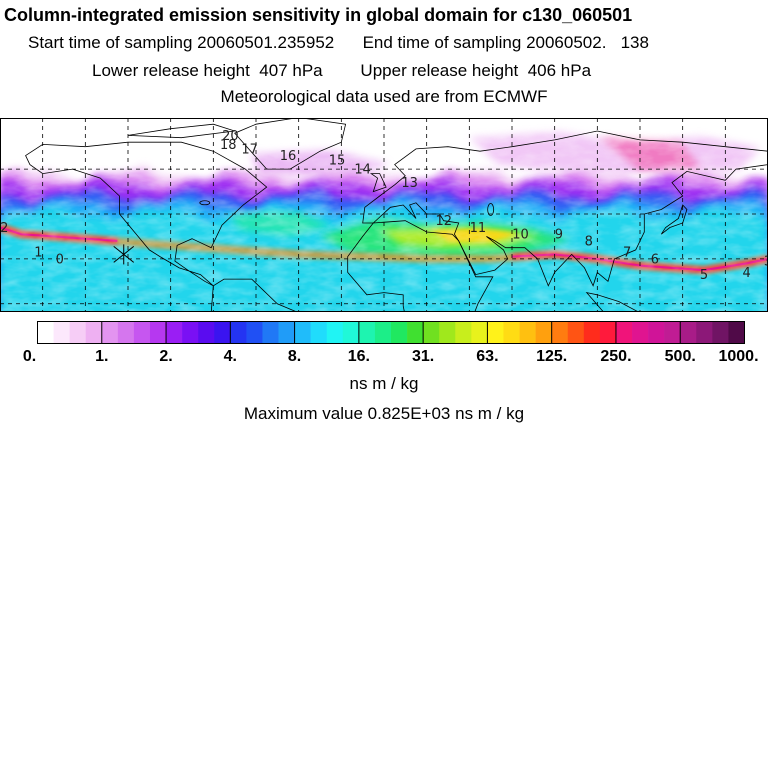  What do you see at coordinates (337, 161) in the screenshot?
I see `contour-label: 15` at bounding box center [337, 161].